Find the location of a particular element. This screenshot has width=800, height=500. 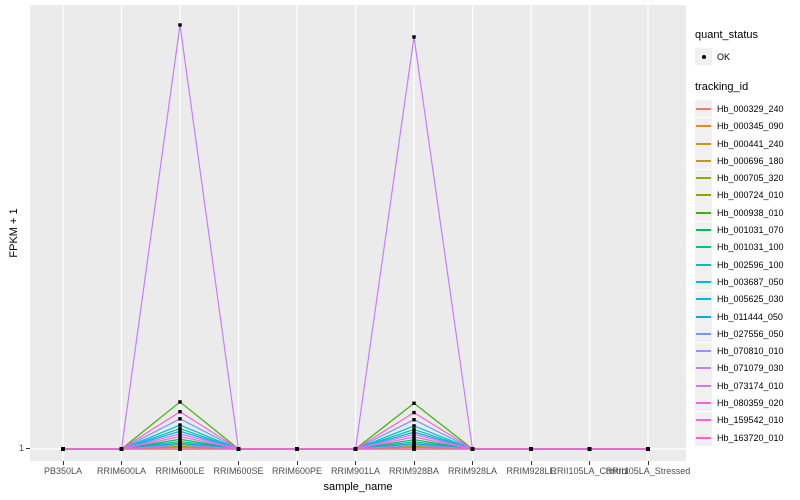

legend-item-label: Hb_000329_240 is located at coordinates (750, 108).